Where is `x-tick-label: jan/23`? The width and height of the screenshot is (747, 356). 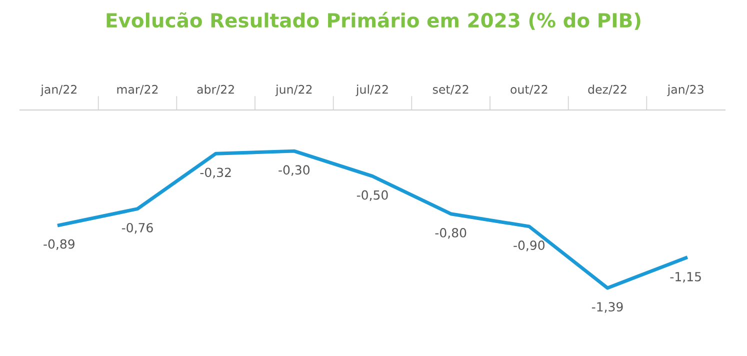 x-tick-label: jan/23 is located at coordinates (685, 90).